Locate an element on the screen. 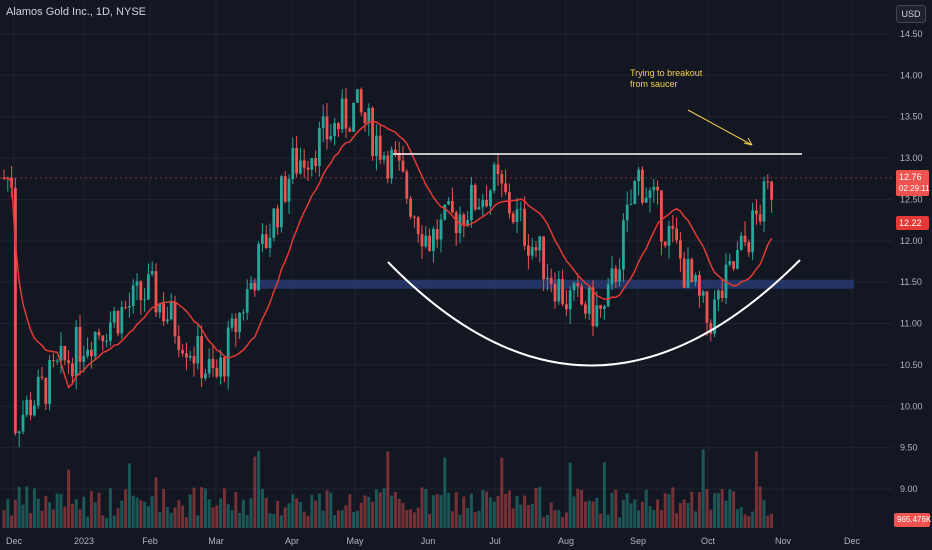 The image size is (932, 550). price-tick-label: 13.50 is located at coordinates (911, 117).